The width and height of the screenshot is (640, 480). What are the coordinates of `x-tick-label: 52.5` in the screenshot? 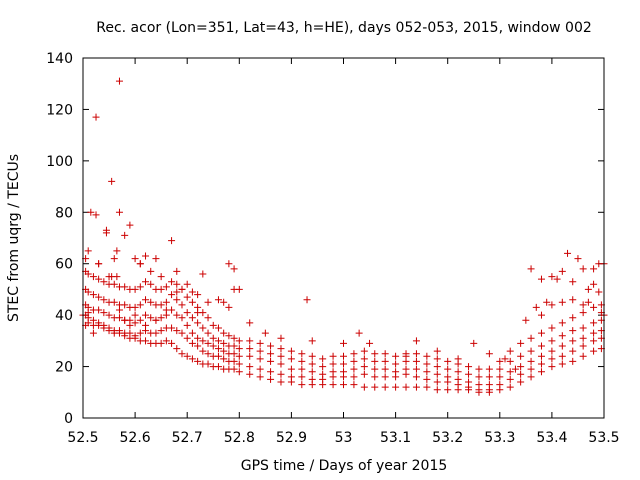 It's located at (82, 438).